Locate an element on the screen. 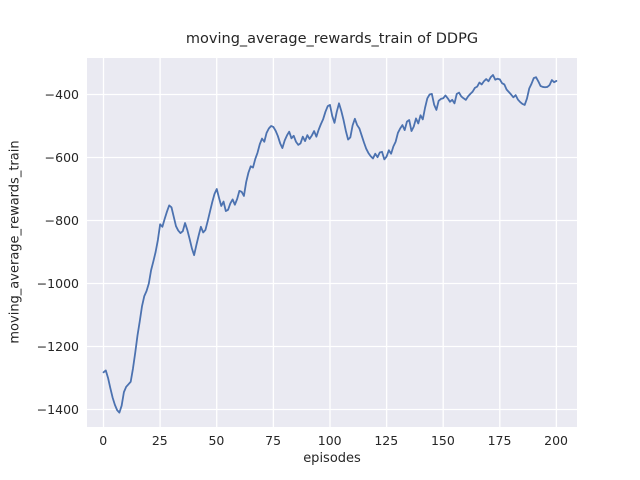 The width and height of the screenshot is (640, 480). y-axis-label: moving_average_rewards_train is located at coordinates (15, 242).